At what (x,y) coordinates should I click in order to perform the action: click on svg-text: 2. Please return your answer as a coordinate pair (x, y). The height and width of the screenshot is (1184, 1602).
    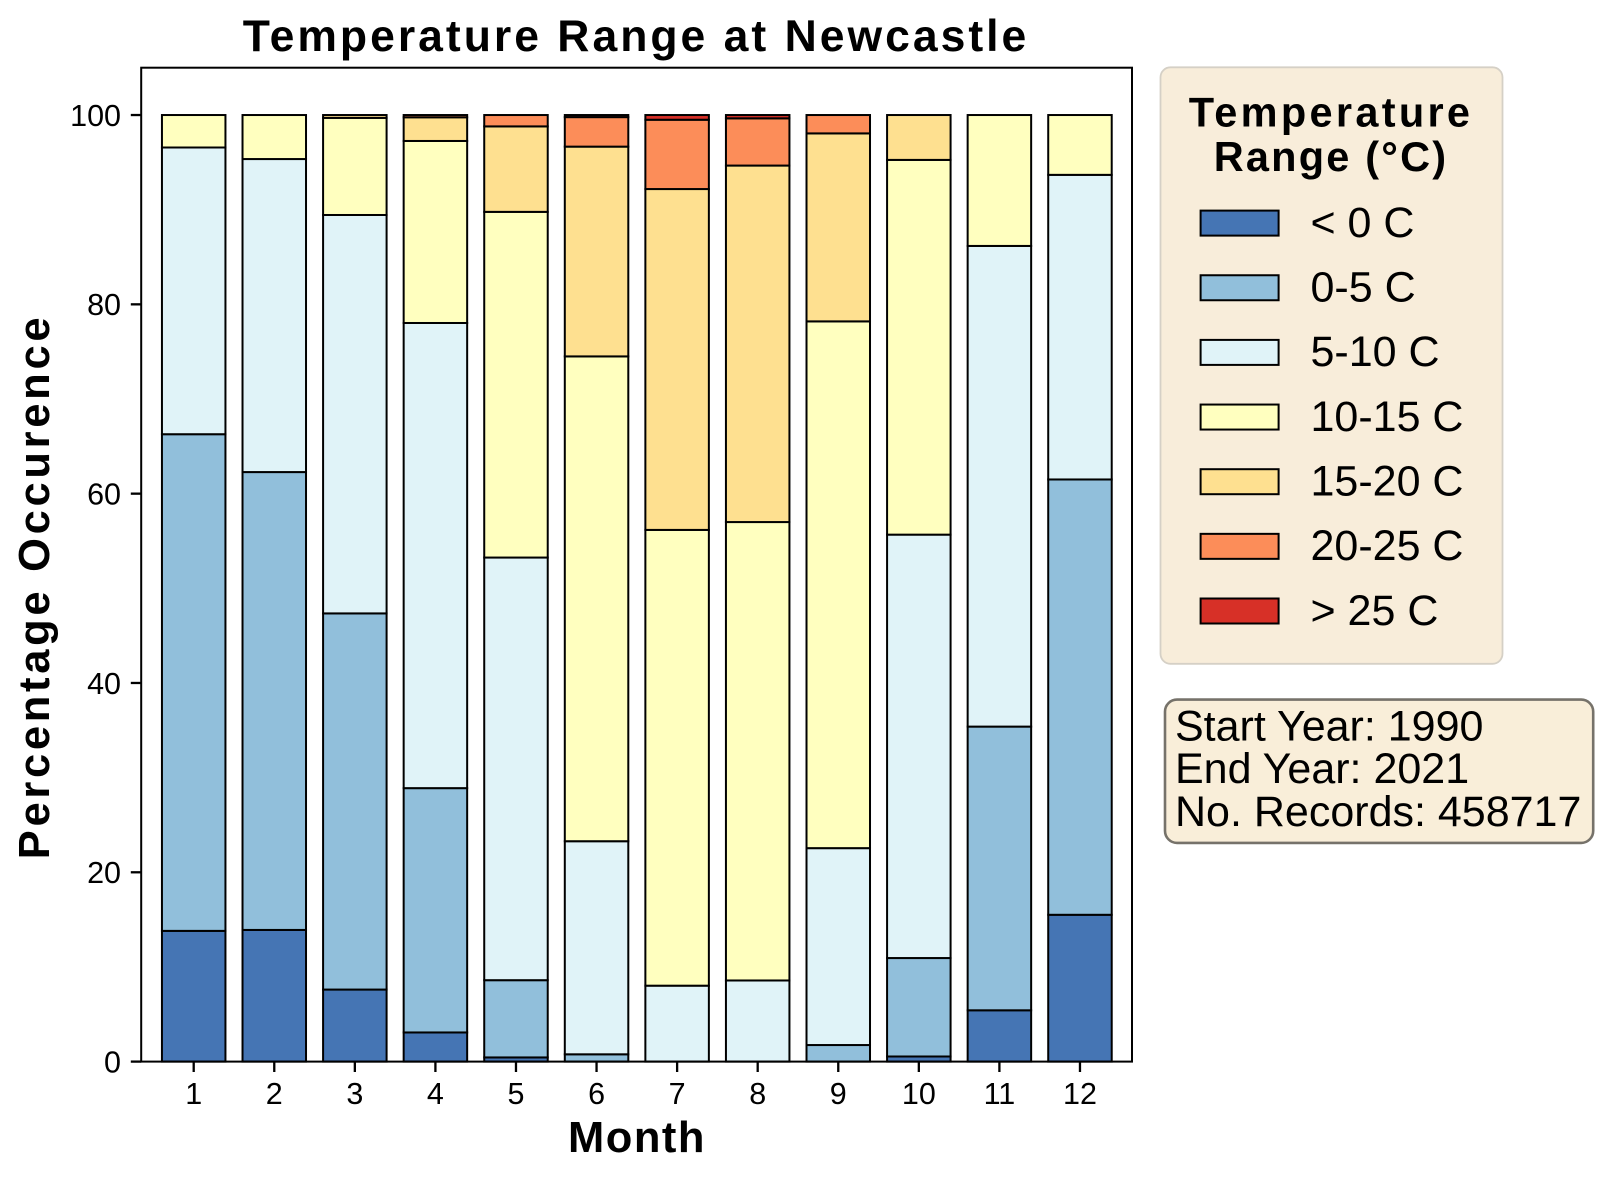
    Looking at the image, I should click on (274, 1094).